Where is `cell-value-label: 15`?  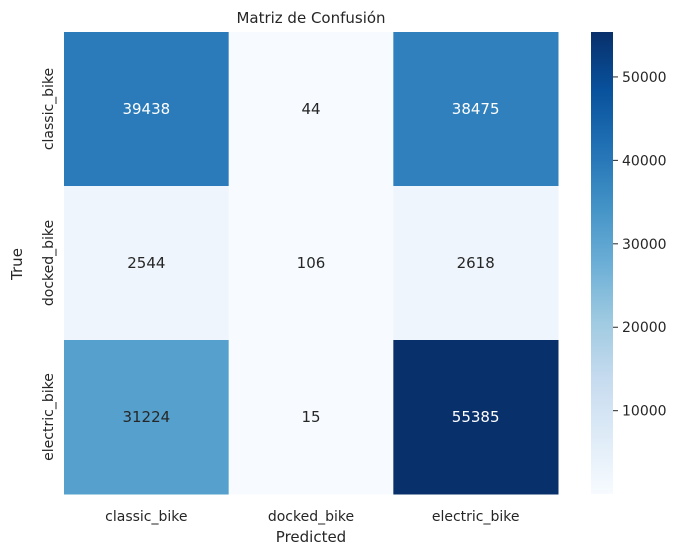 cell-value-label: 15 is located at coordinates (310, 417).